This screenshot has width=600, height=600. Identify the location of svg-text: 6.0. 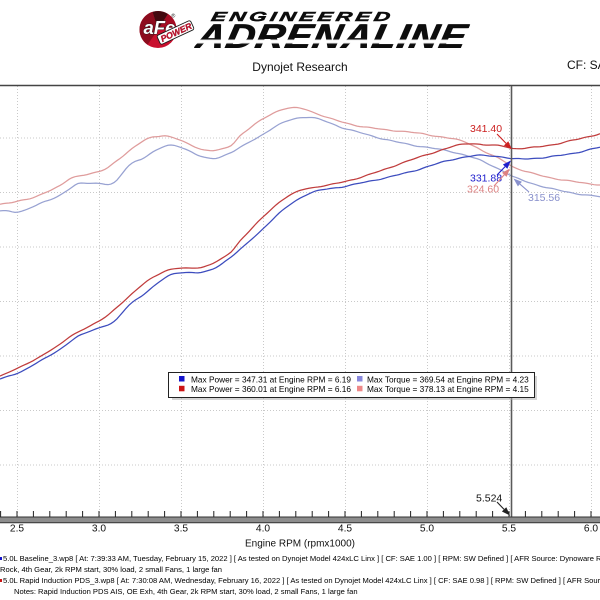
(591, 529).